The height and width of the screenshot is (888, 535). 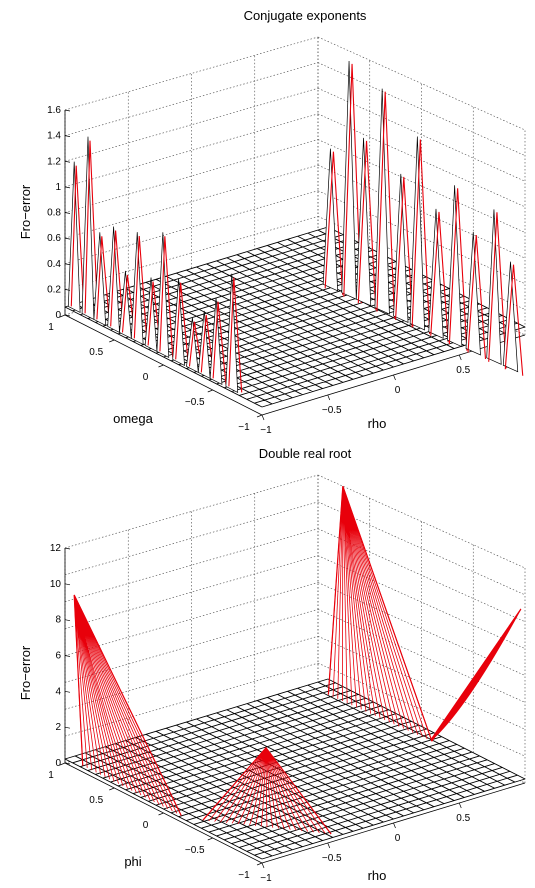 What do you see at coordinates (58, 315) in the screenshot?
I see `z-tick-label: 0` at bounding box center [58, 315].